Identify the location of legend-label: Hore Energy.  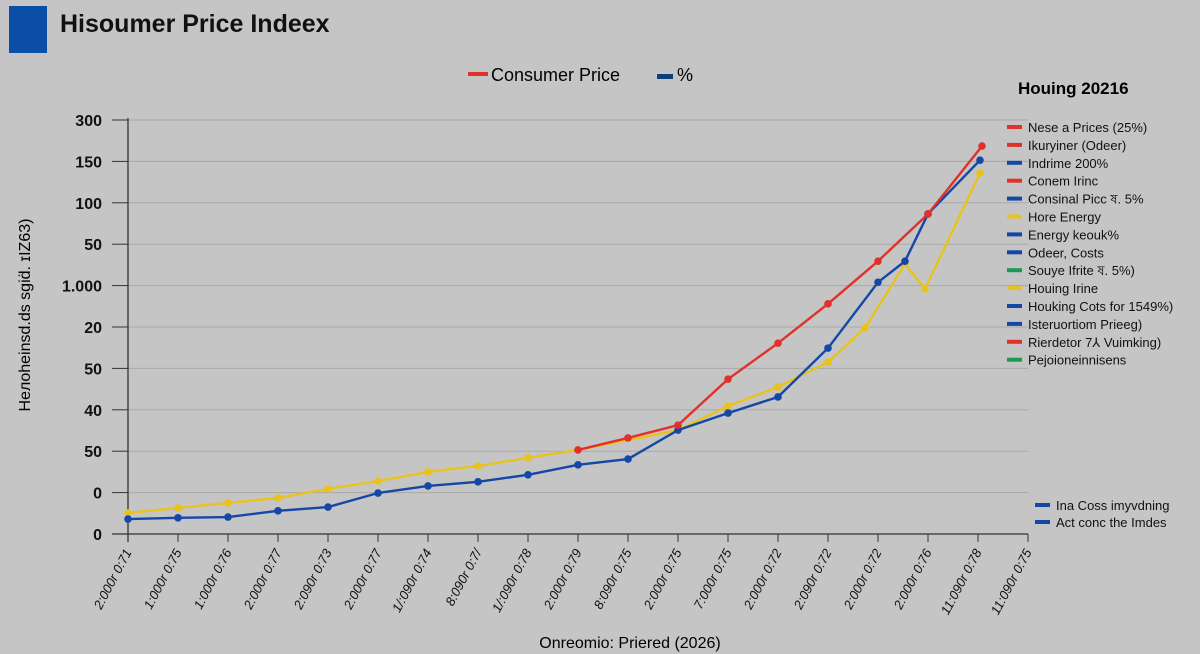
(1064, 217).